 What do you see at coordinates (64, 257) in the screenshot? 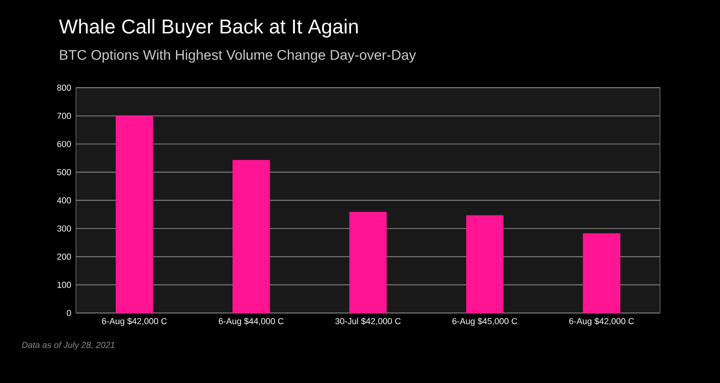
I see `y-tick-label: 200` at bounding box center [64, 257].